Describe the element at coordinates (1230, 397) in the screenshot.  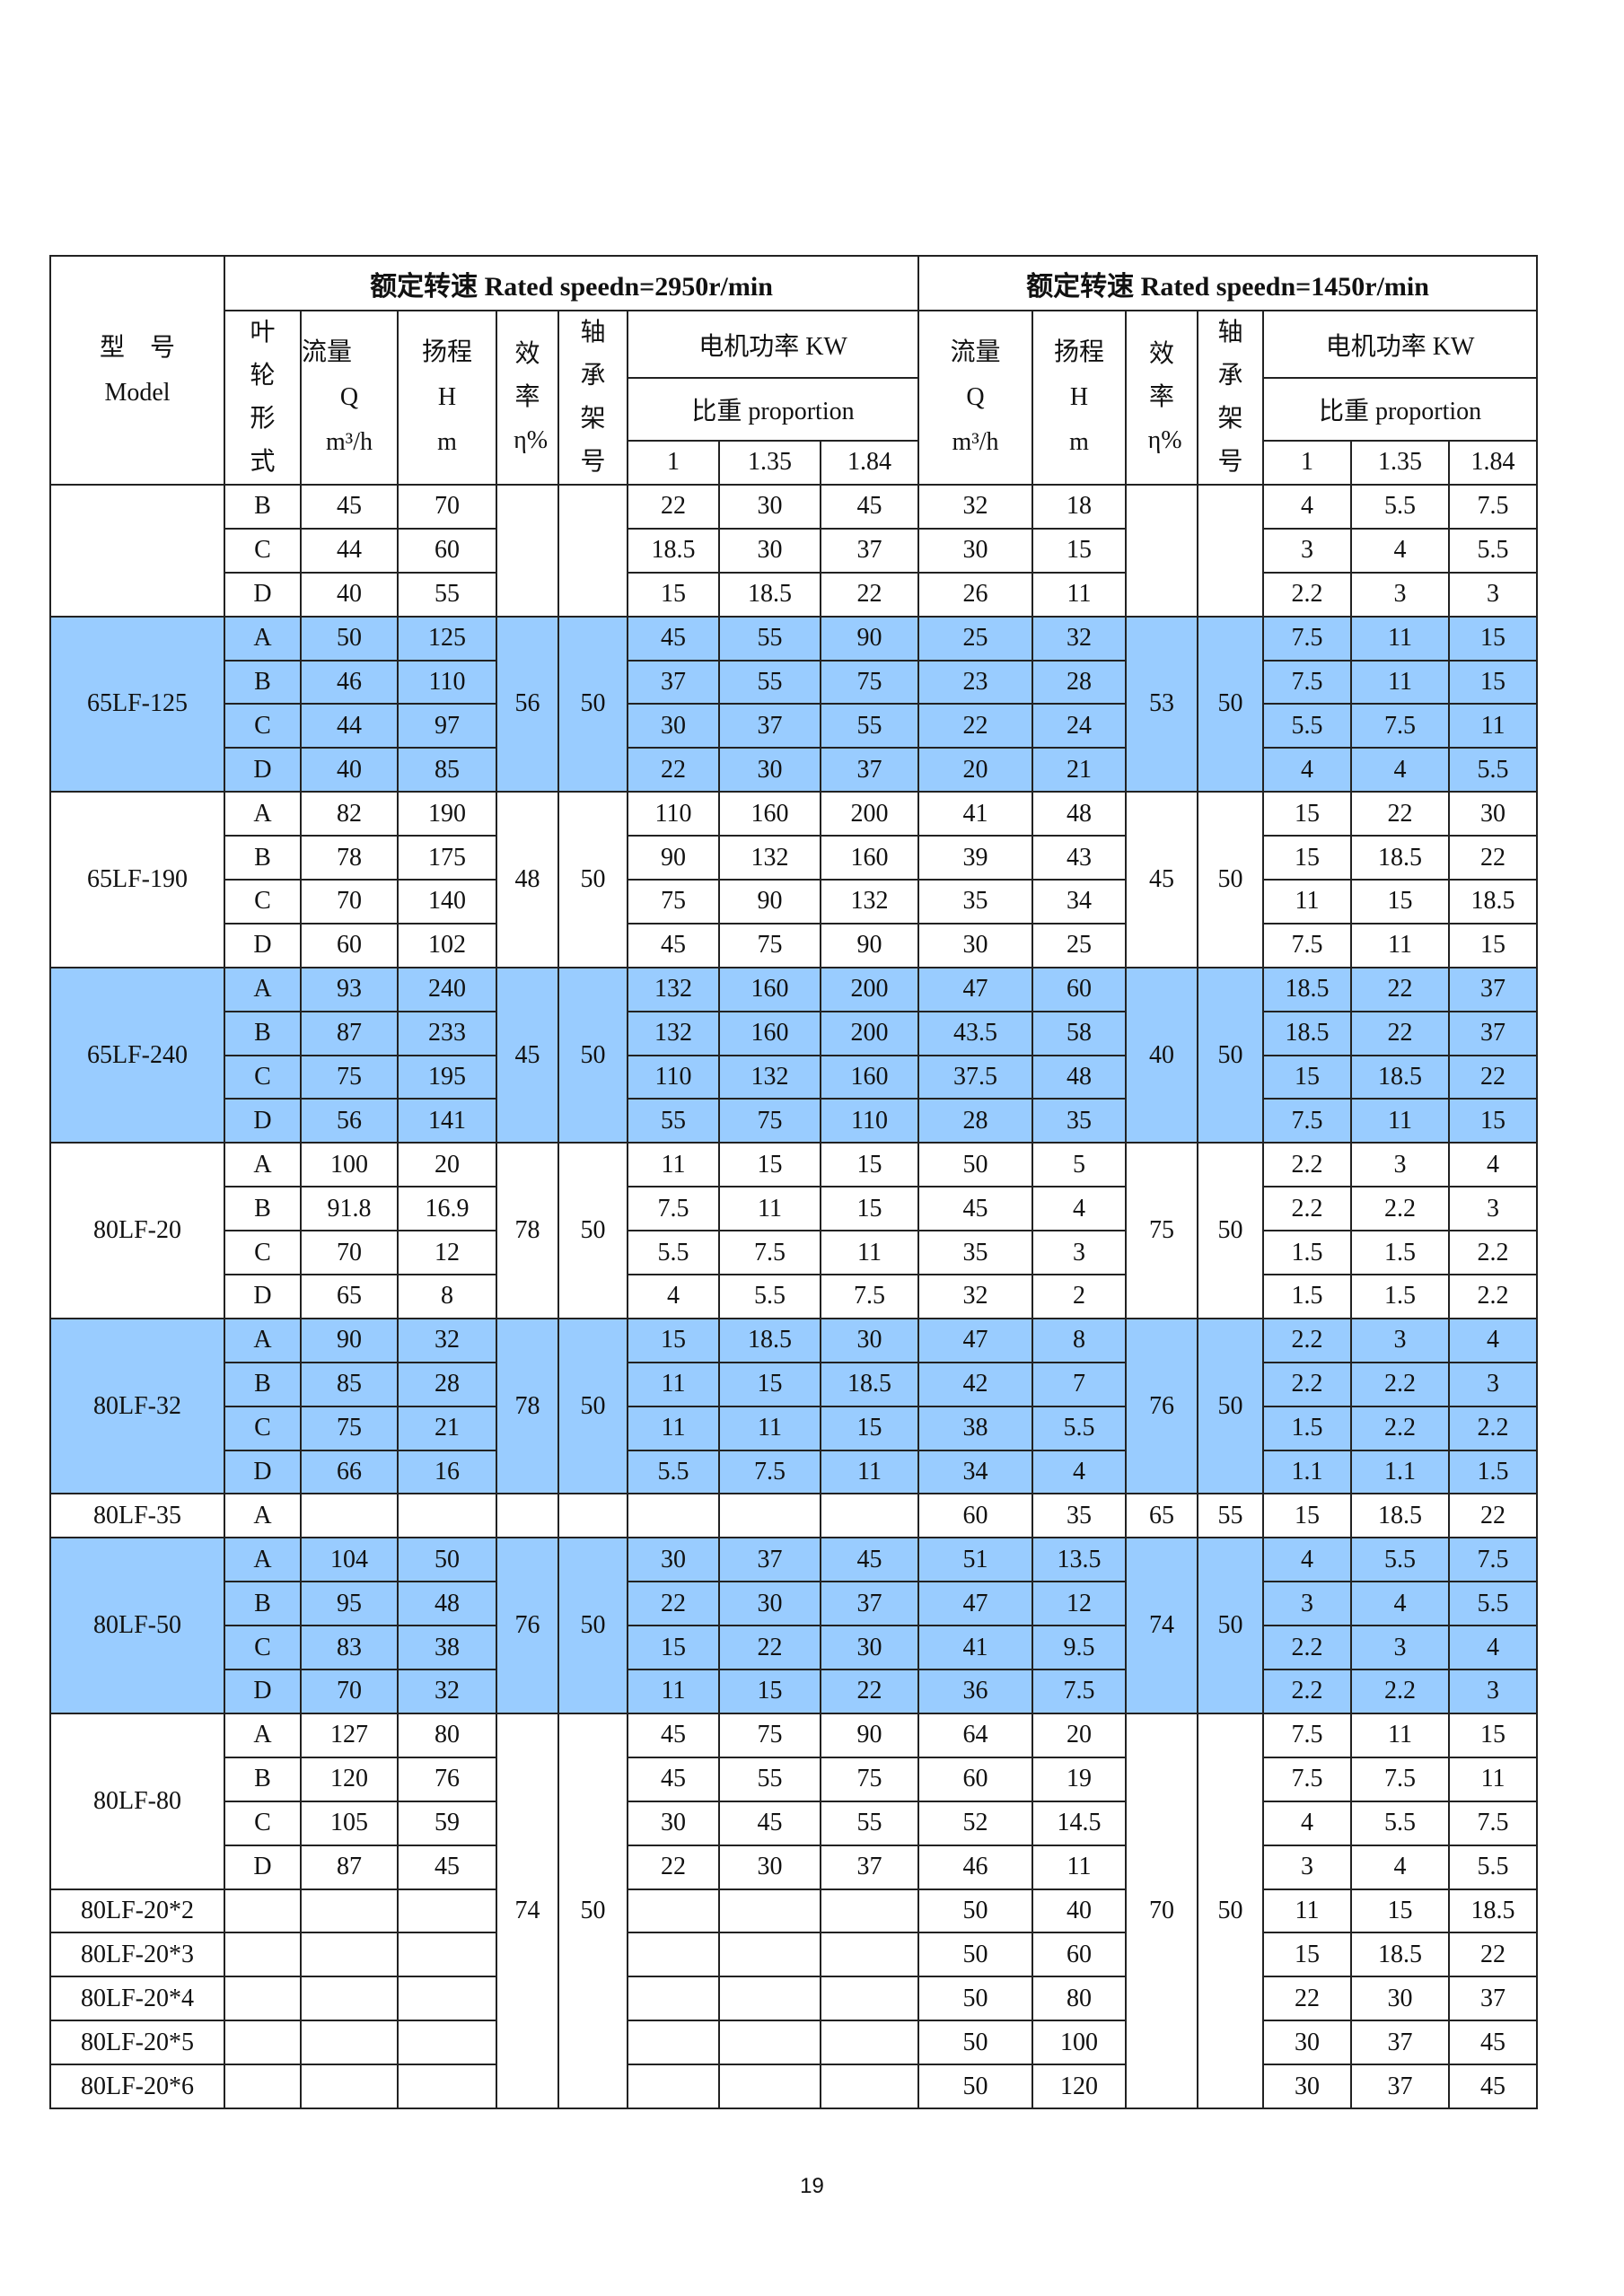
I see `bearing-header-text: 轴承架号` at that location.